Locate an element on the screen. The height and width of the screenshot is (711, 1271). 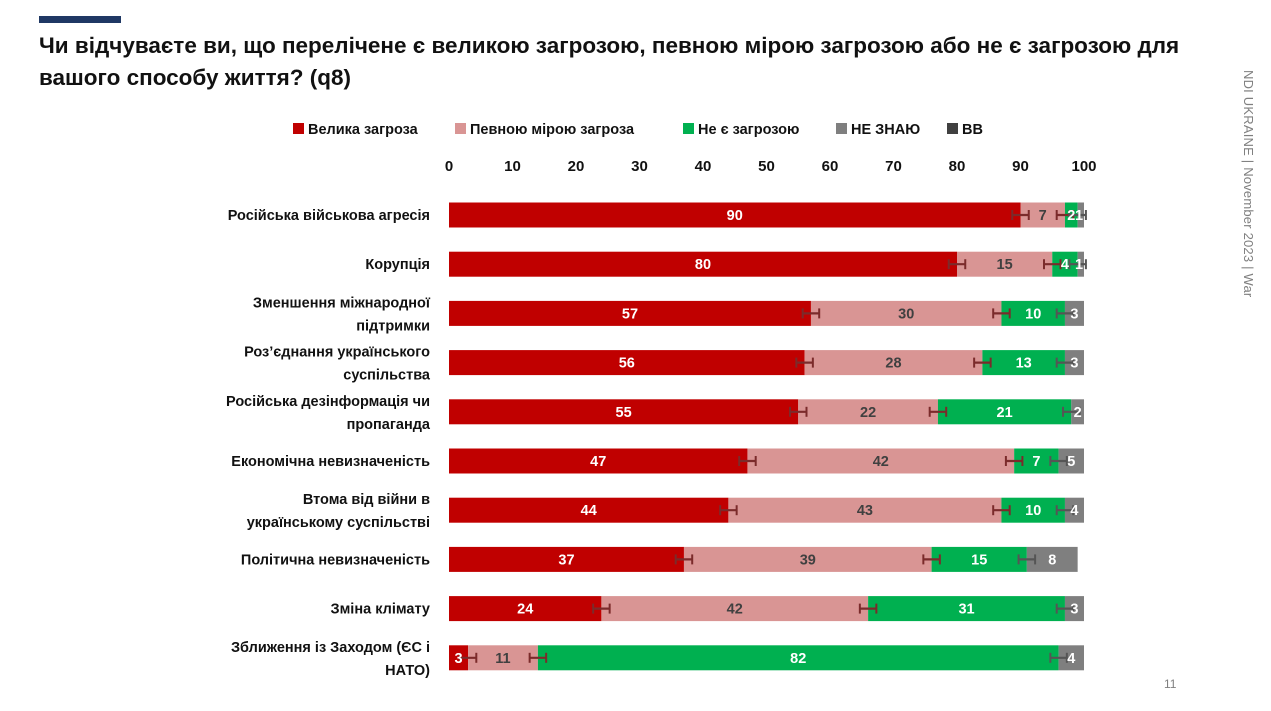
category-label-line: НАТО) is located at coordinates (407, 671).